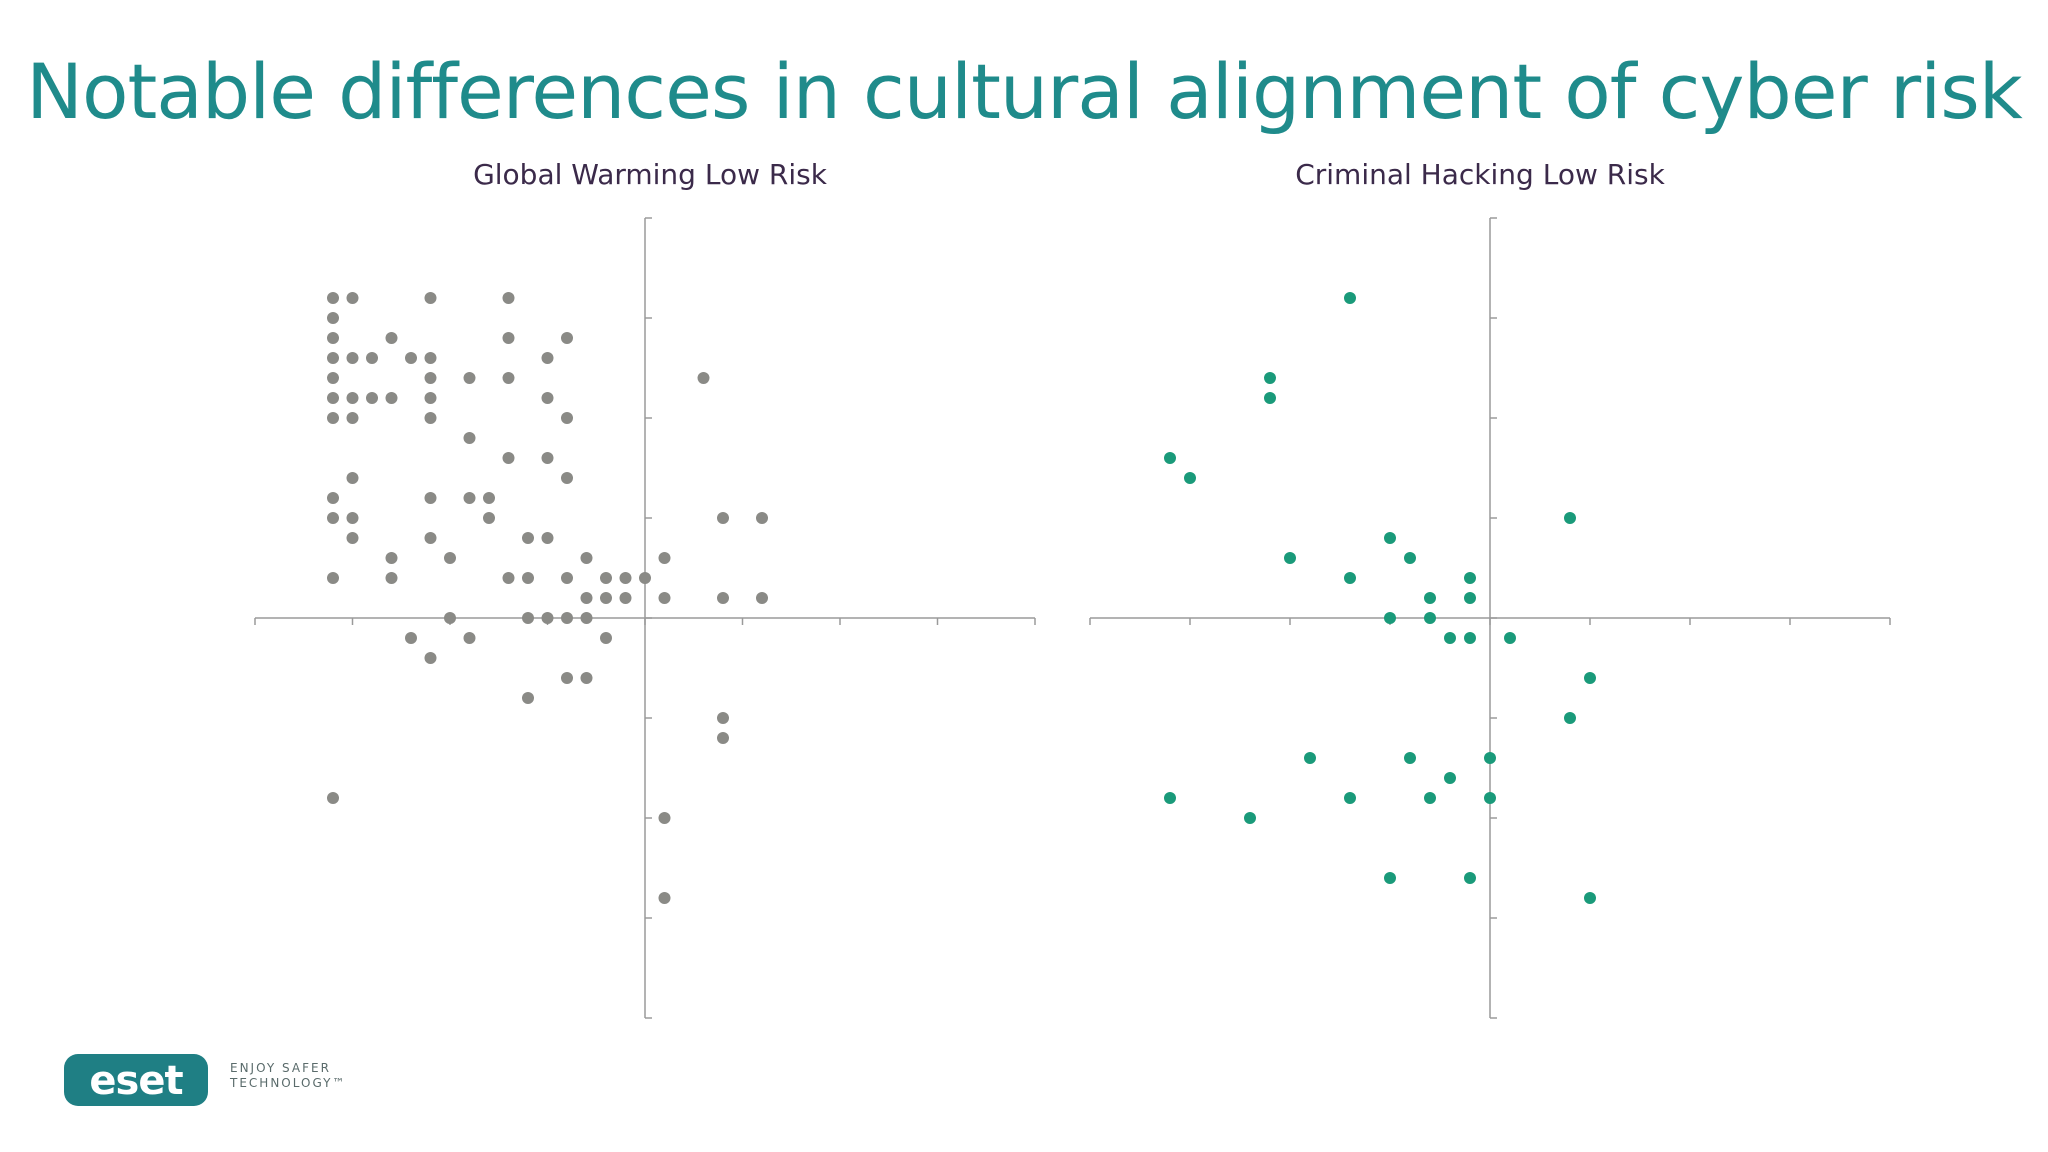 Image resolution: width=2048 pixels, height=1152 pixels. Describe the element at coordinates (136, 1080) in the screenshot. I see `eset-logo-mark: eset` at that location.